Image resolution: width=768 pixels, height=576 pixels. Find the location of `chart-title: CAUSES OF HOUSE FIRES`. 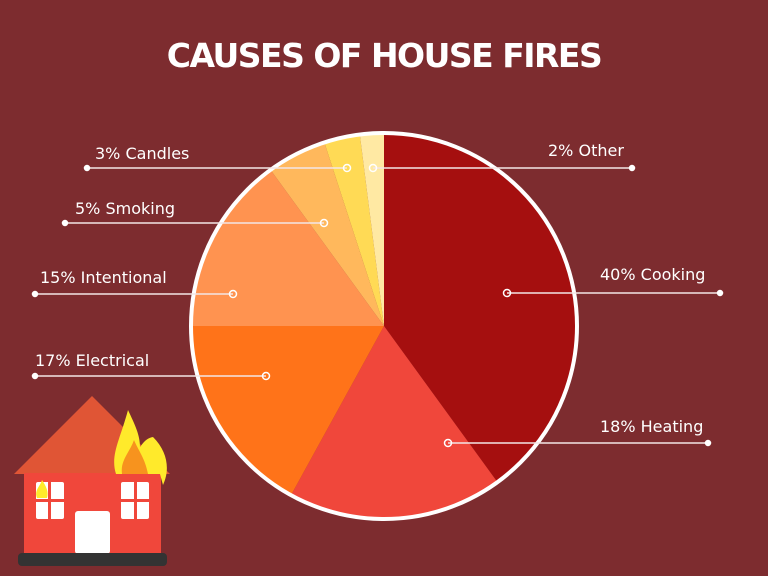

chart-title: CAUSES OF HOUSE FIRES is located at coordinates (384, 55).